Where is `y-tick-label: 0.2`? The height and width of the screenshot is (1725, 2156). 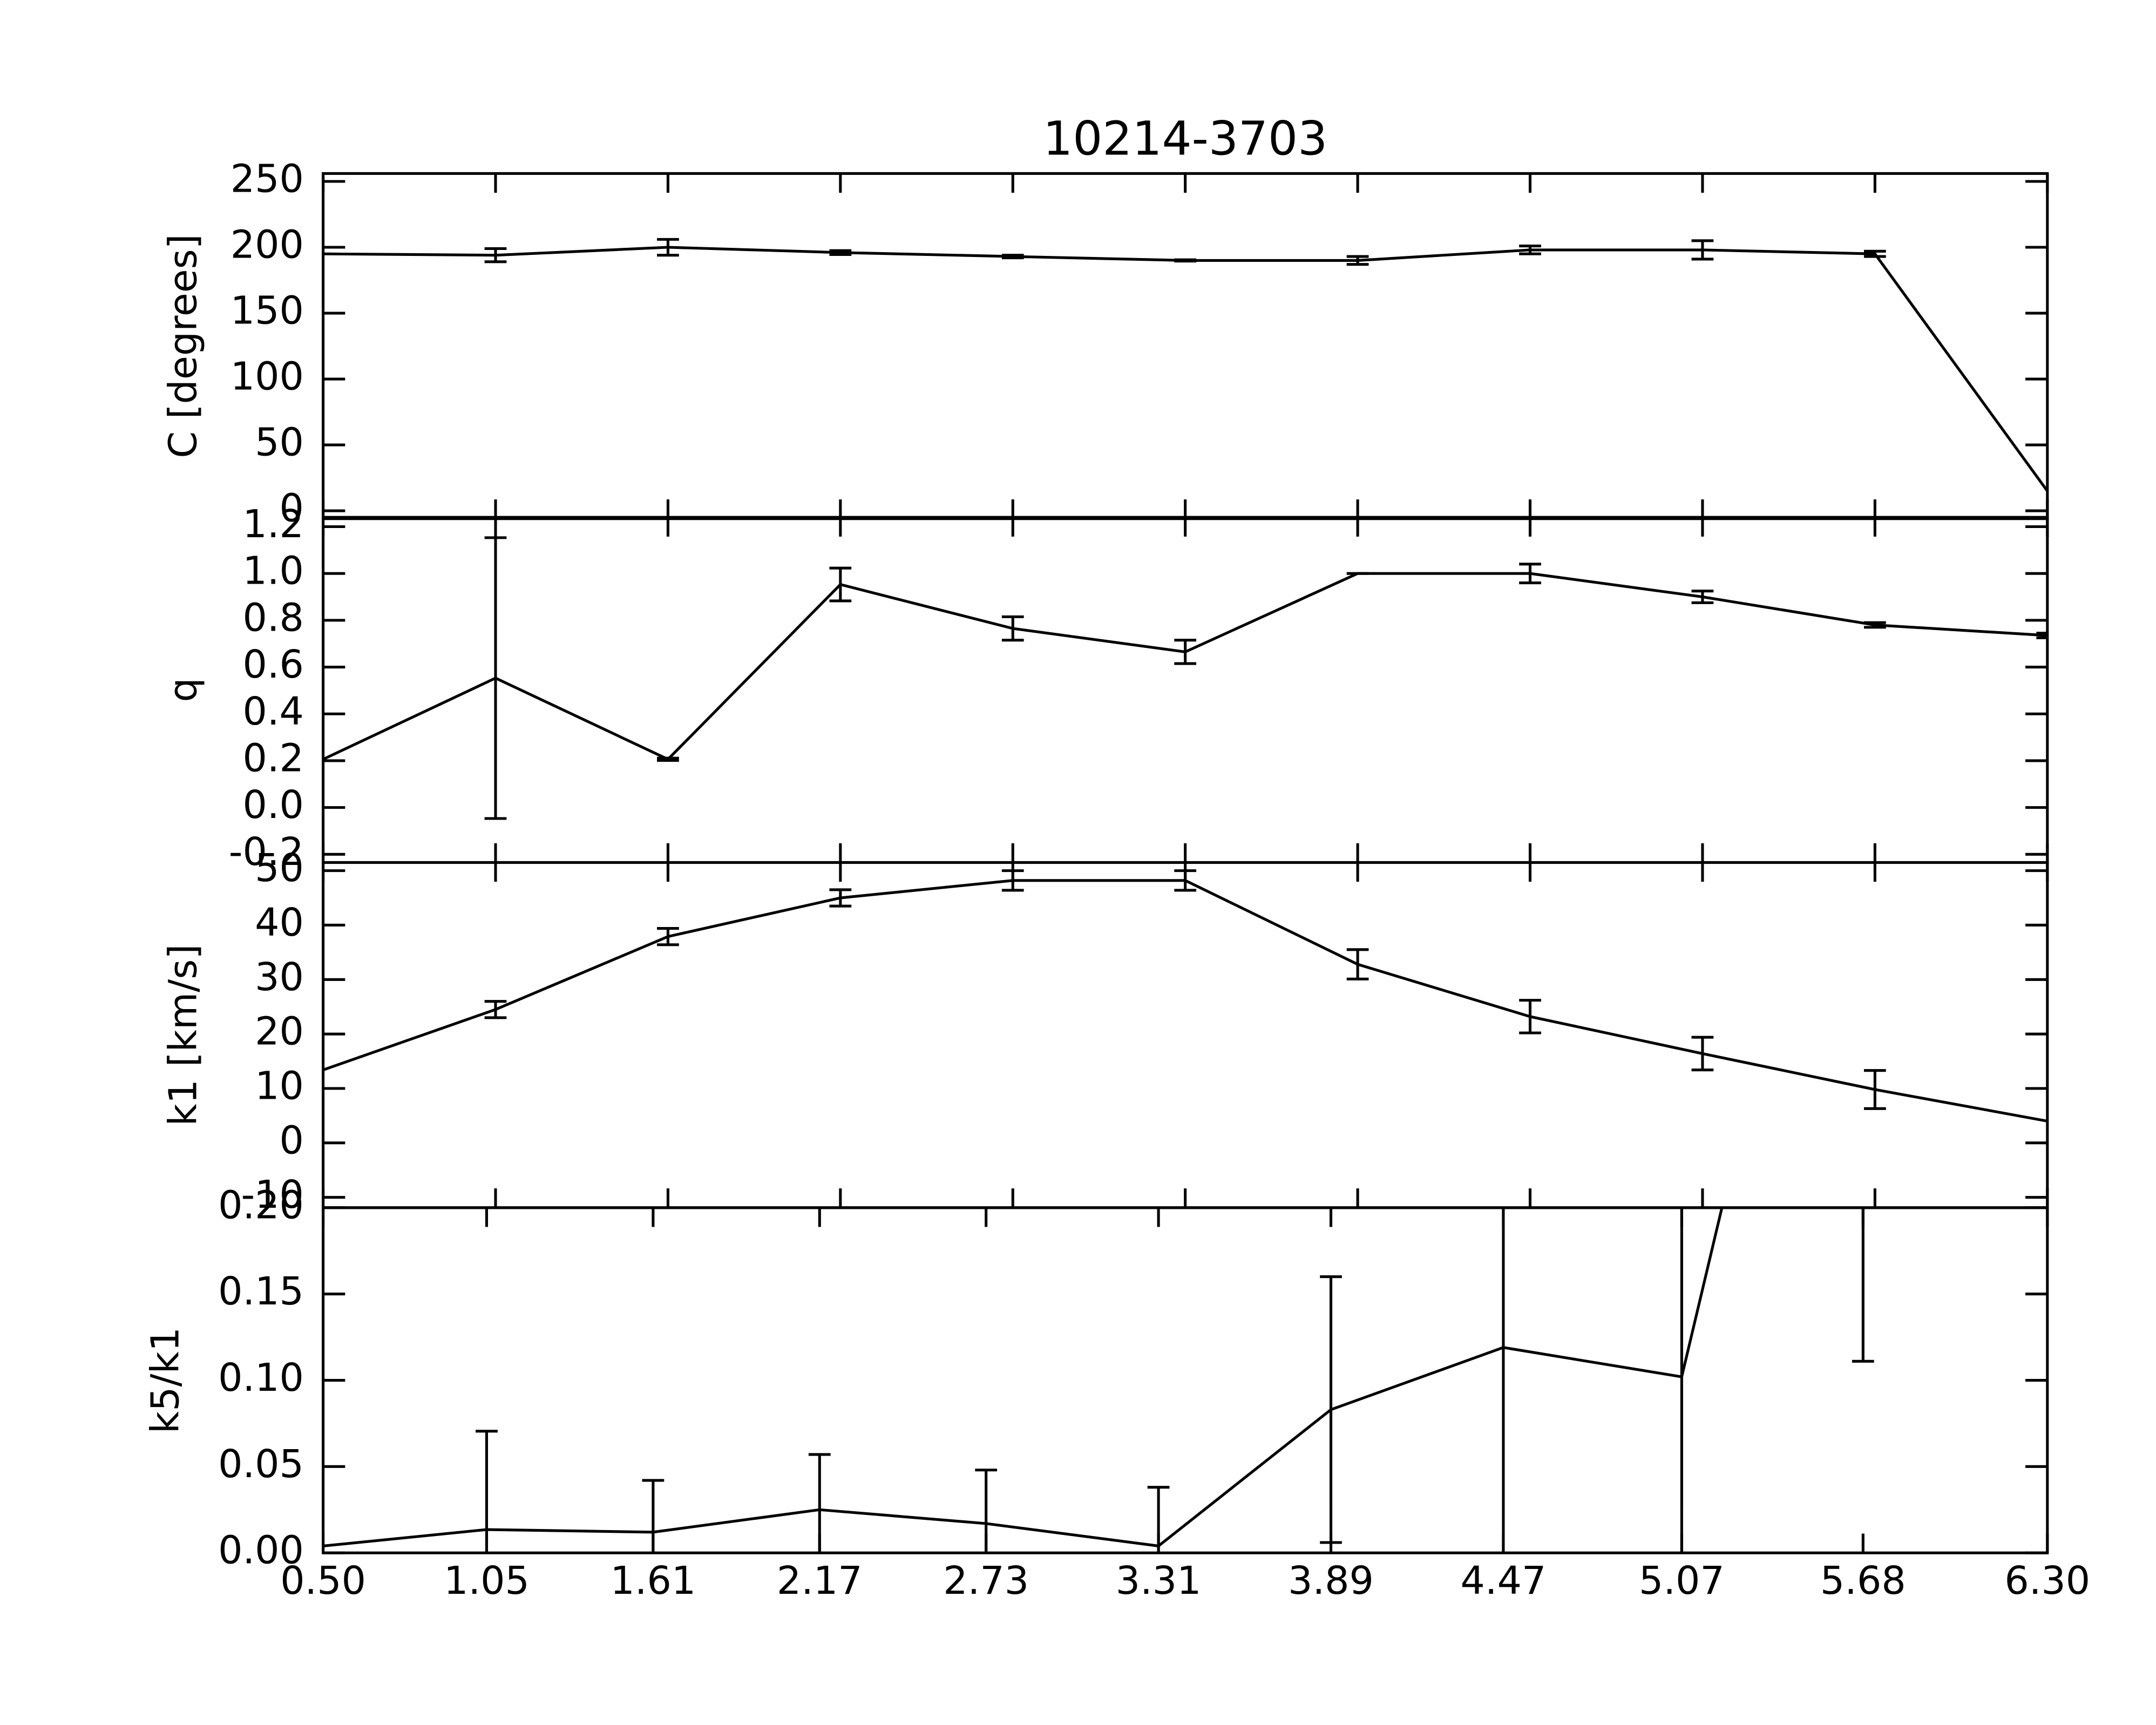
y-tick-label: 0.2 is located at coordinates (273, 757).